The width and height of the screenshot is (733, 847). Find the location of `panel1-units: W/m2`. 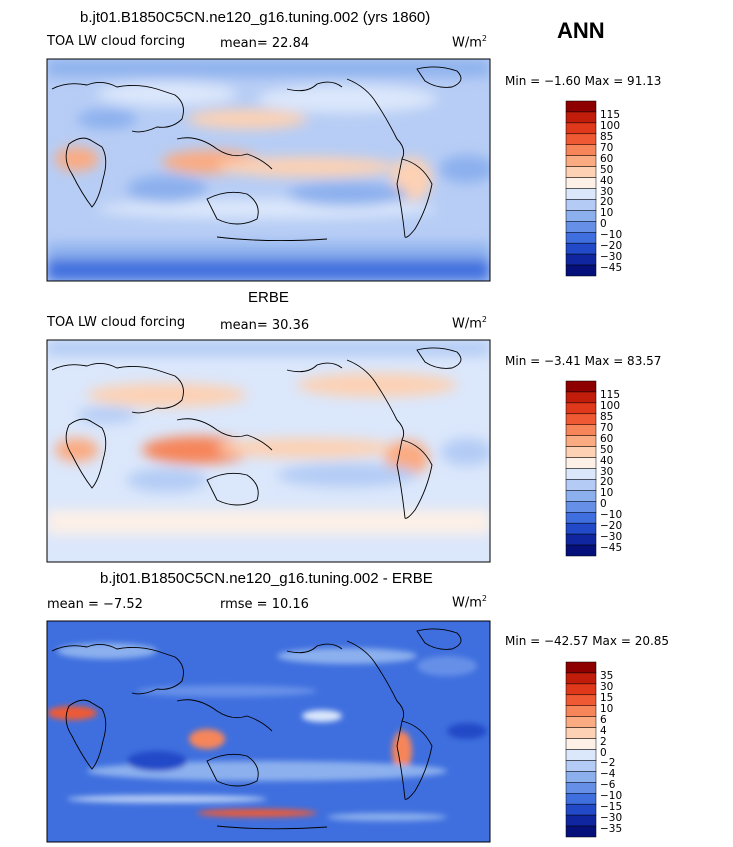

panel1-units: W/m2 is located at coordinates (469, 42).